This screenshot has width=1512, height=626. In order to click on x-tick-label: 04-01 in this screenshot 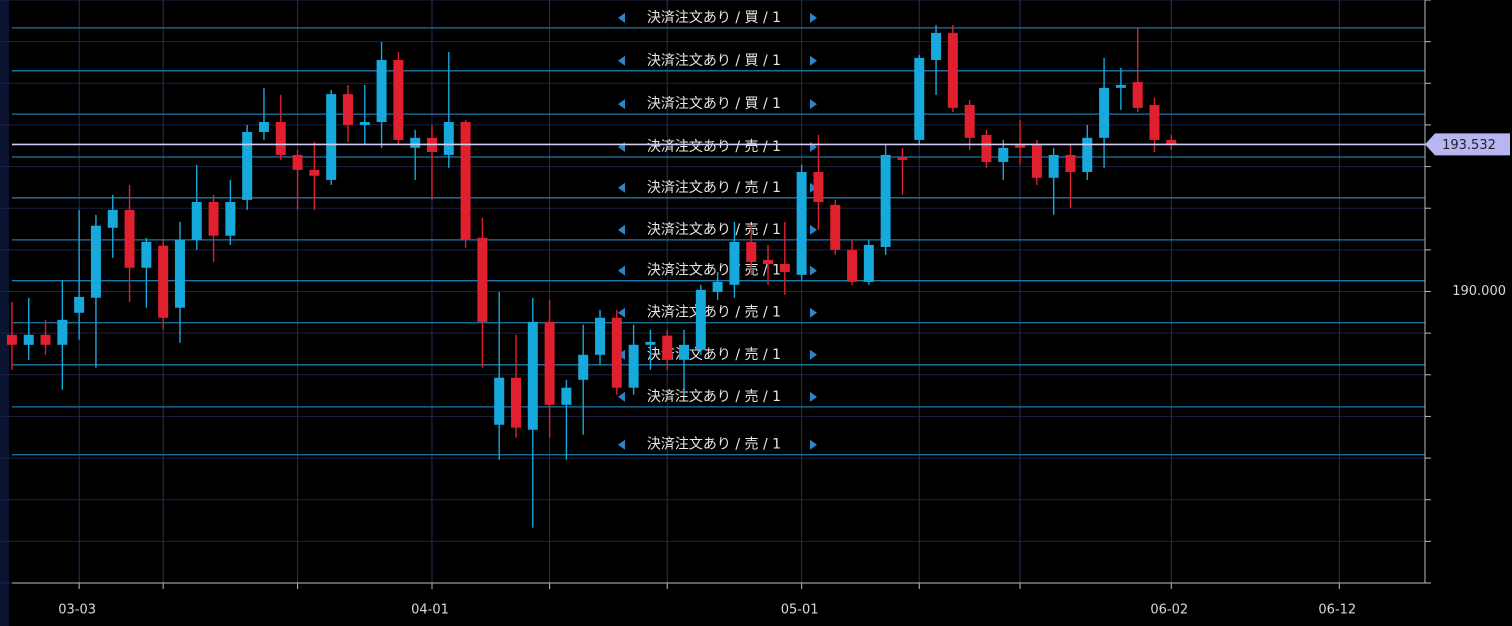, I will do `click(430, 610)`.